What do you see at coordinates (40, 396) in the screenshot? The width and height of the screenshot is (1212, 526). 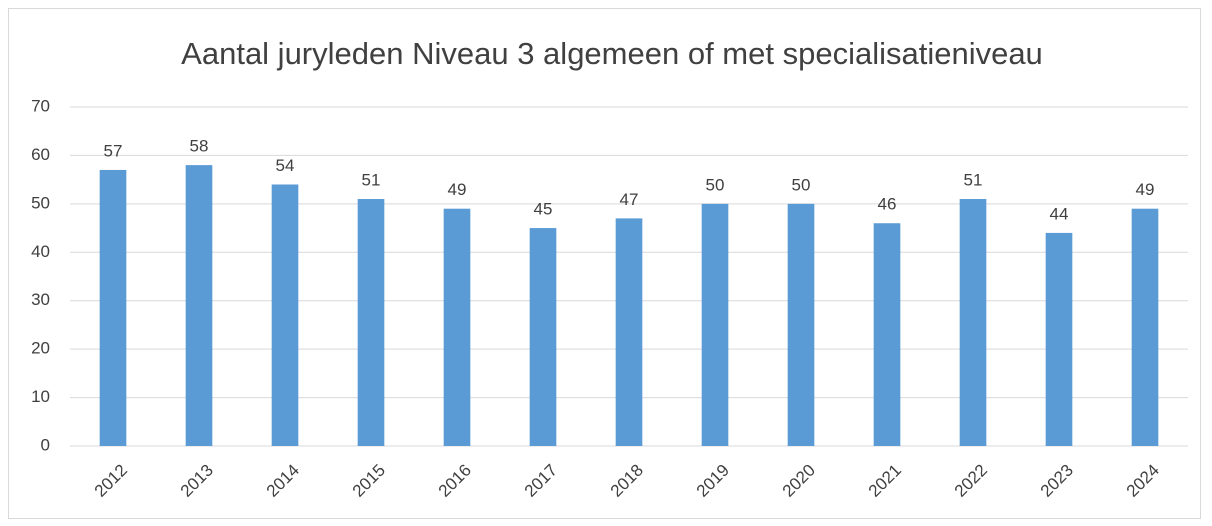 I see `y-tick-label: 10` at bounding box center [40, 396].